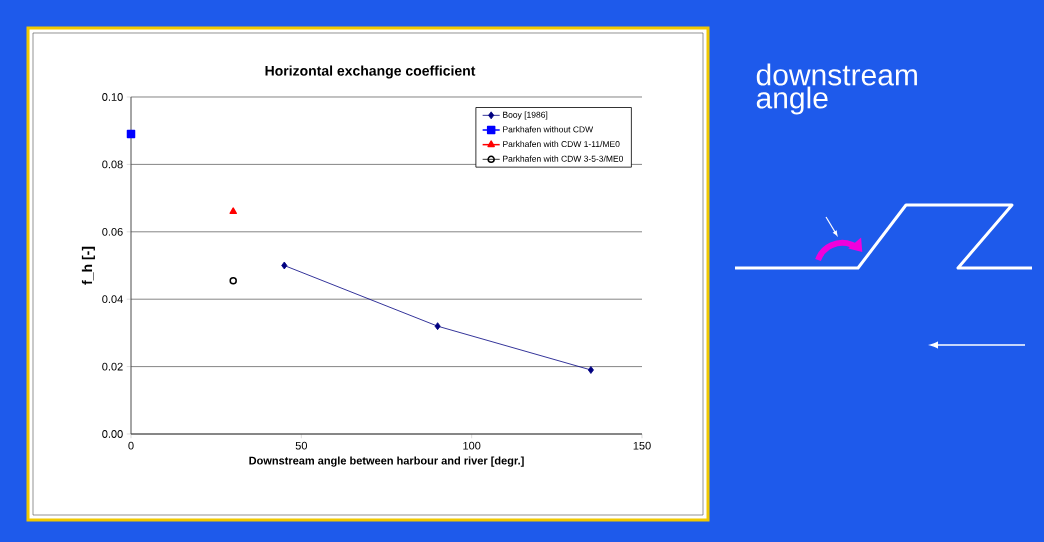  Describe the element at coordinates (301, 445) in the screenshot. I see `x-tick-label: 50` at that location.